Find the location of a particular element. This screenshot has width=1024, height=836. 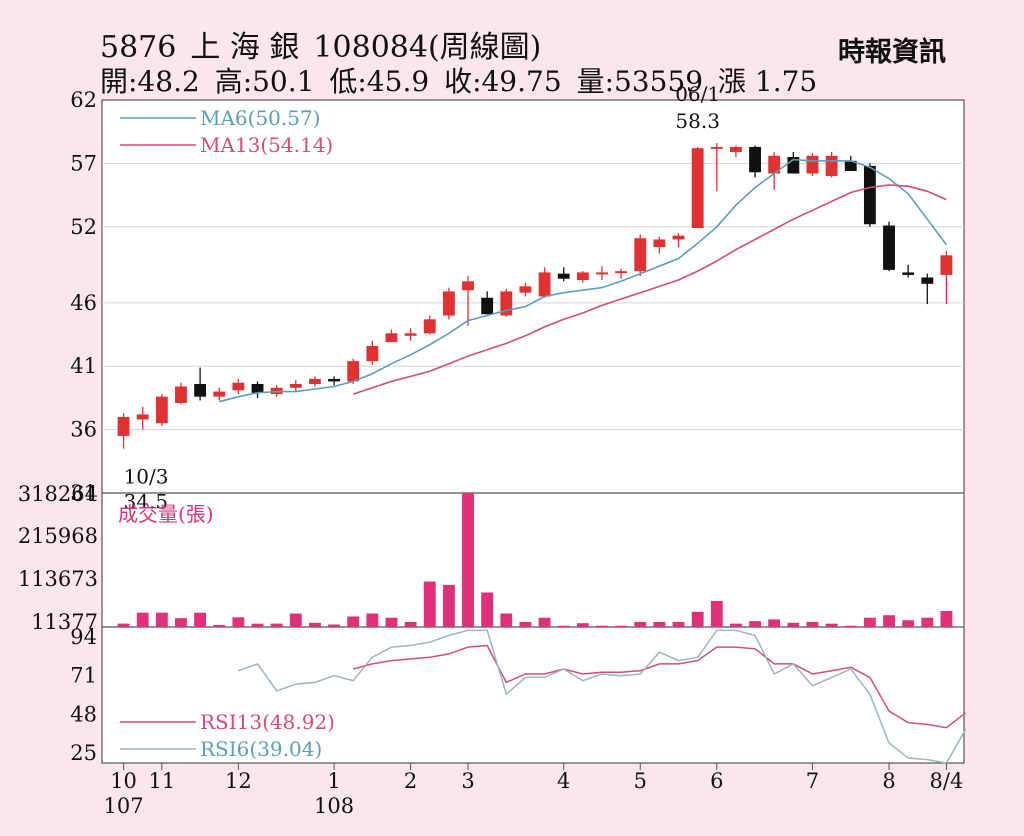

stock-name: 上 海 銀 is located at coordinates (245, 47).